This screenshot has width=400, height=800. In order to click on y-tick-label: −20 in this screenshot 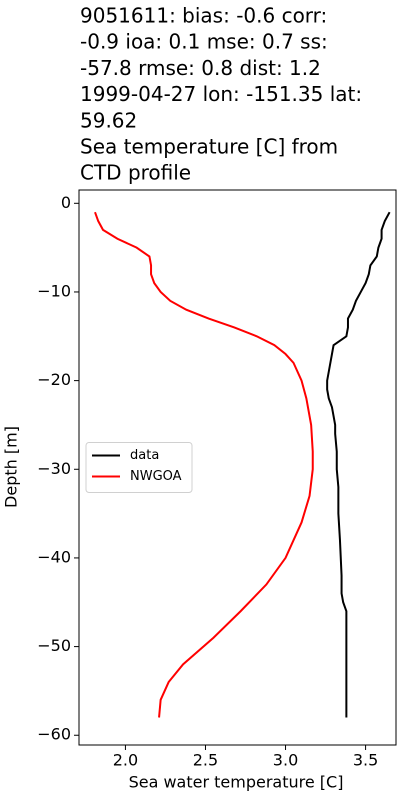, I will do `click(54, 379)`.